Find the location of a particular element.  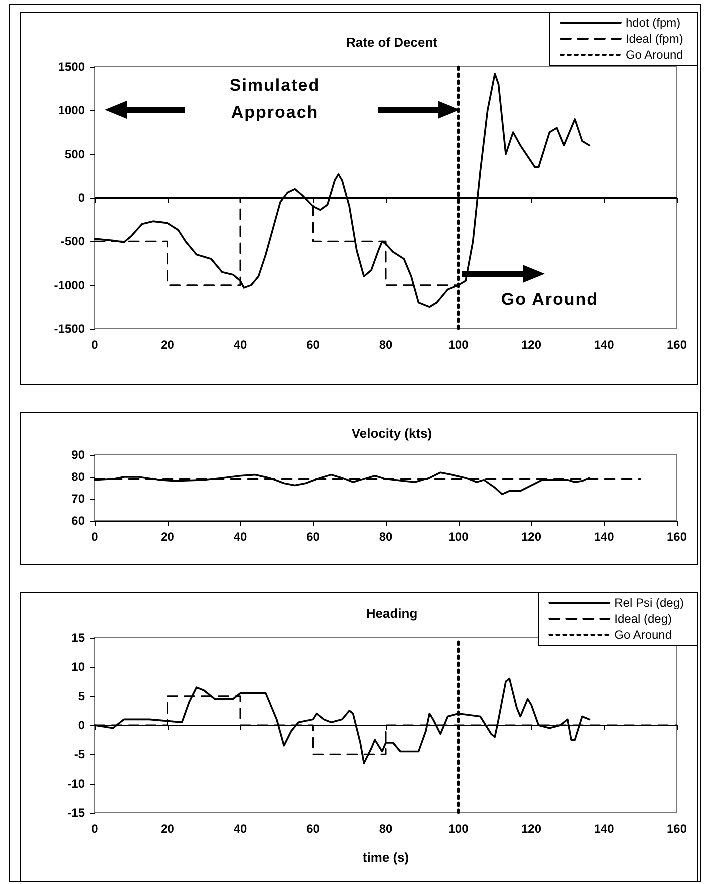

legend-label: hdot (fpm) is located at coordinates (653, 23).